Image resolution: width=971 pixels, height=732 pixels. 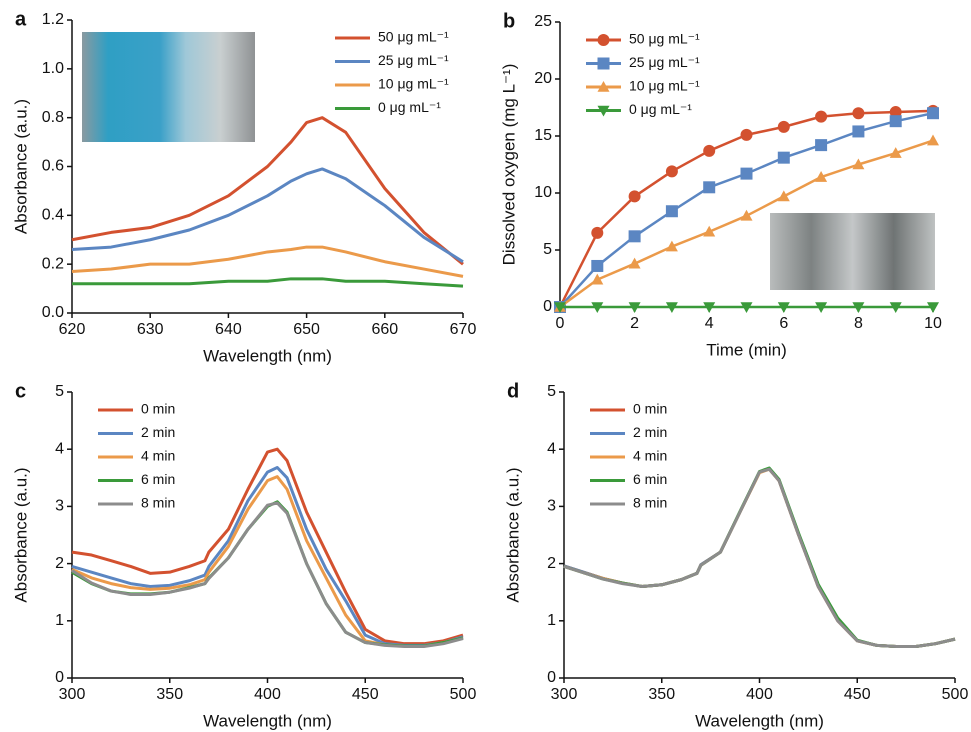 What do you see at coordinates (53, 263) in the screenshot?
I see `y-tick-label: 0.2` at bounding box center [53, 263].